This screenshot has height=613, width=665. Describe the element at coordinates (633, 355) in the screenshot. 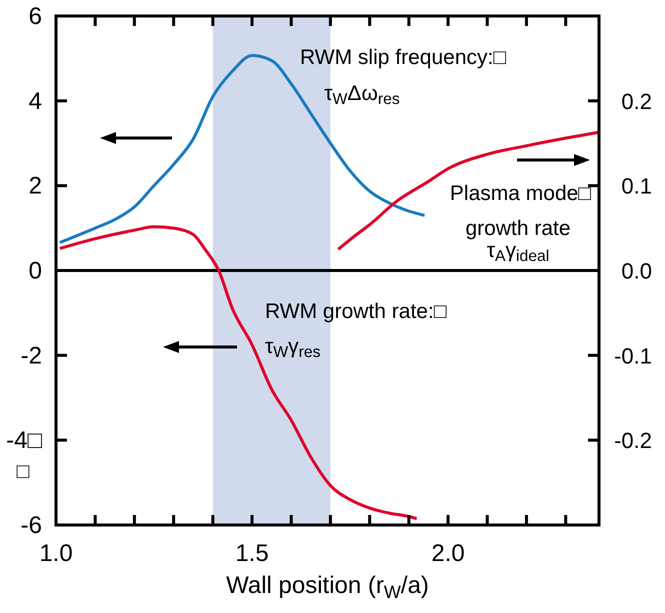

I see `y2-tick-label: -0.1` at that location.